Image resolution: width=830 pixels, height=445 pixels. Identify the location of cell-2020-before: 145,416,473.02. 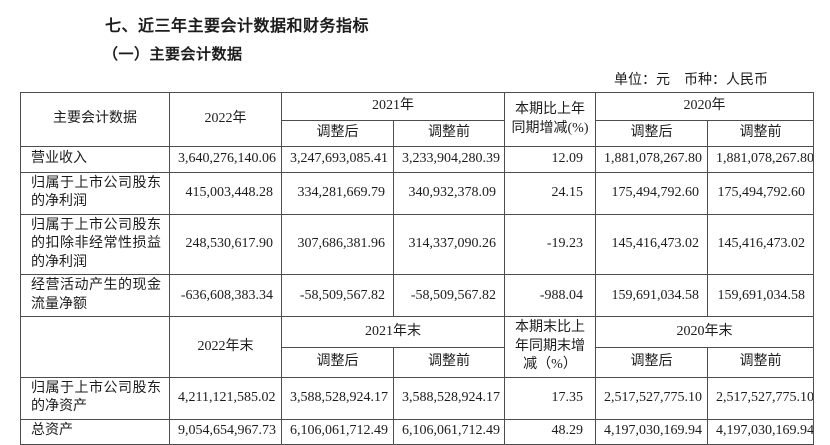
(760, 244).